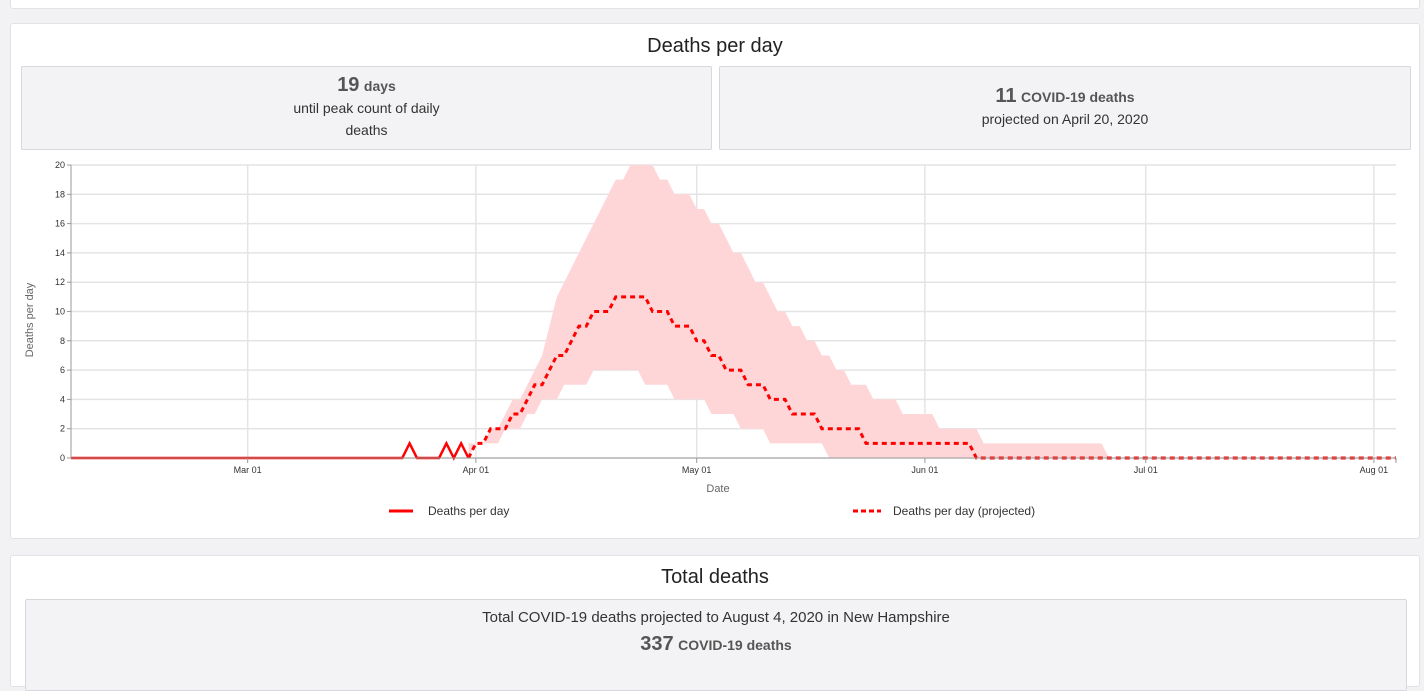 This screenshot has width=1424, height=691. Describe the element at coordinates (30, 319) in the screenshot. I see `y-axis-label: Deaths per day` at that location.